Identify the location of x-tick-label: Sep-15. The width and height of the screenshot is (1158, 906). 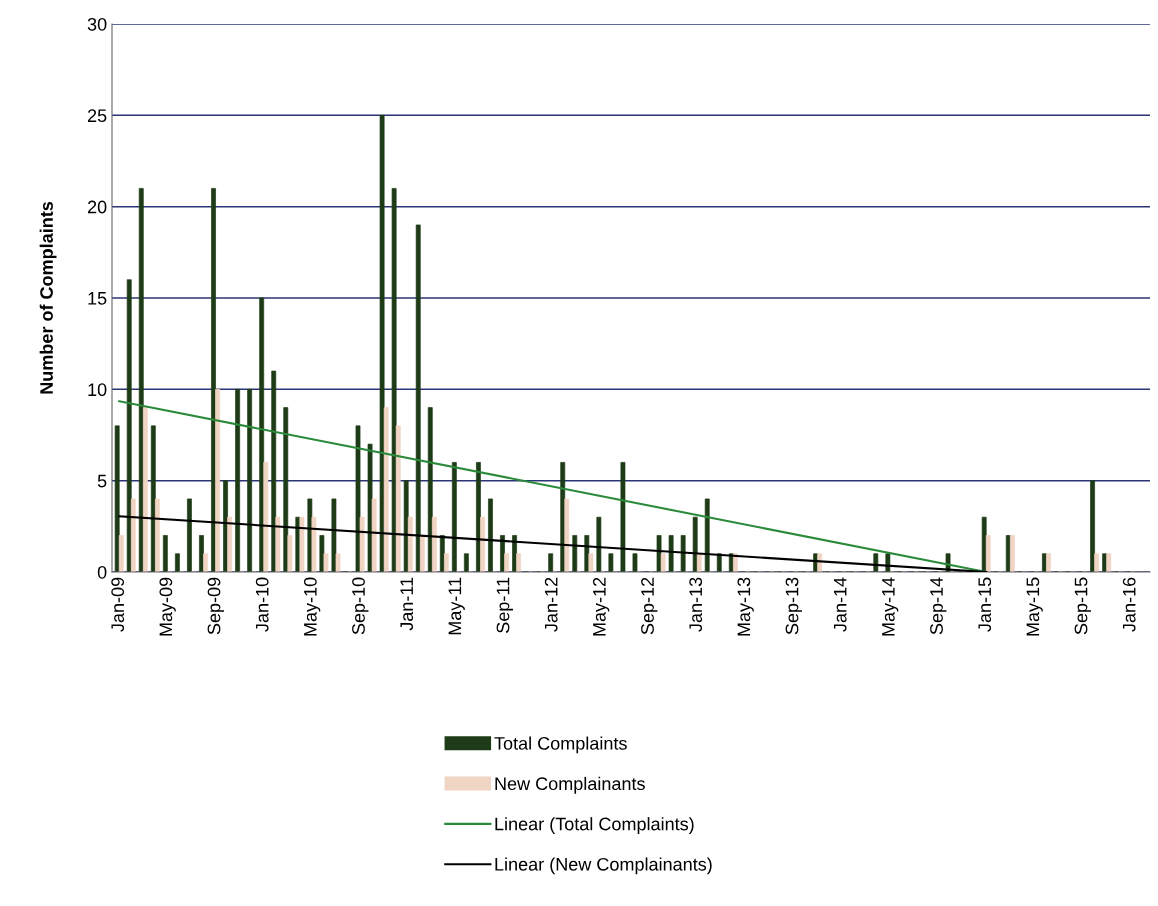
(1082, 606).